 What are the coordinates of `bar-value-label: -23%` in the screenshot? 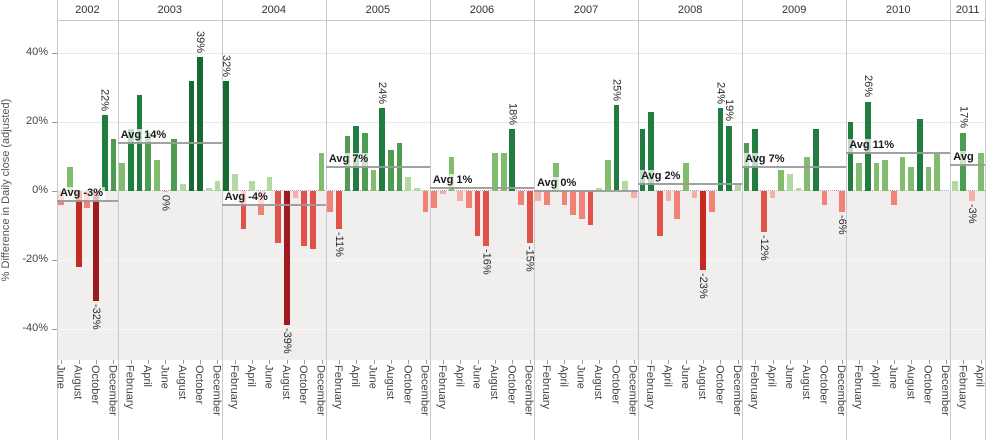 It's located at (703, 286).